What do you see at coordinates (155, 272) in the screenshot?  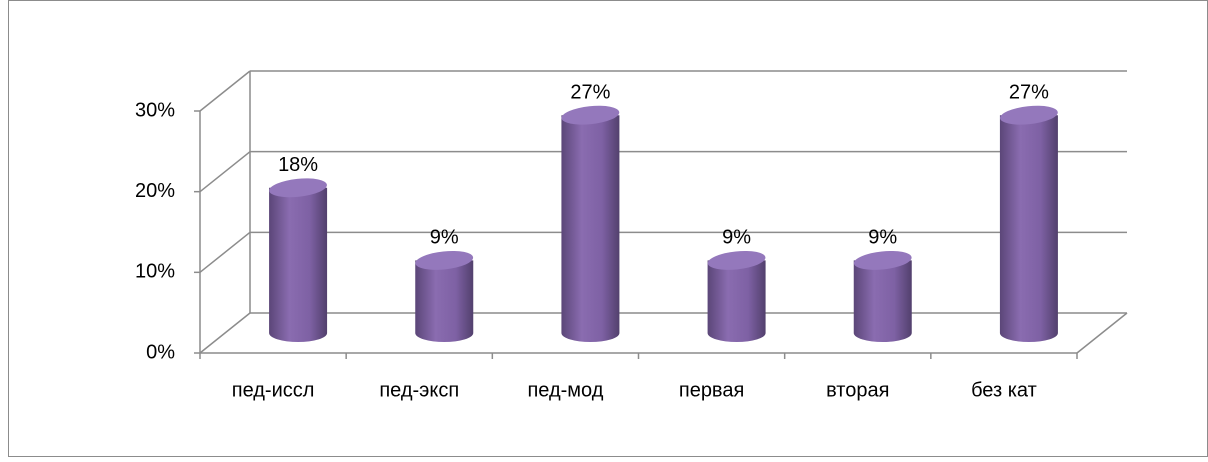 I see `y-tick-label: 10%` at bounding box center [155, 272].